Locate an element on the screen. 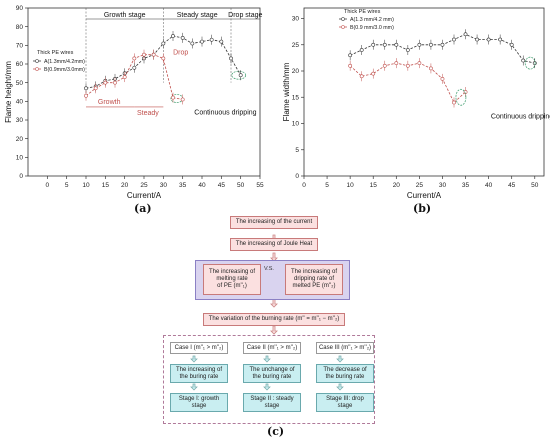 This screenshot has width=550, height=440. chart-a-stage-steady-label: Steady stage is located at coordinates (197, 15).